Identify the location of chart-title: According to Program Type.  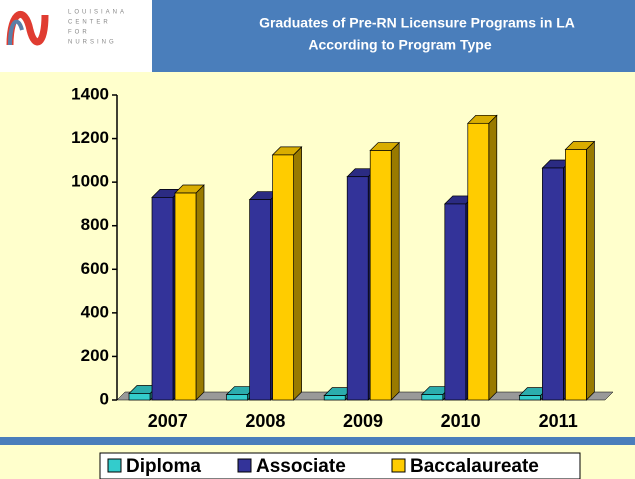
(400, 45).